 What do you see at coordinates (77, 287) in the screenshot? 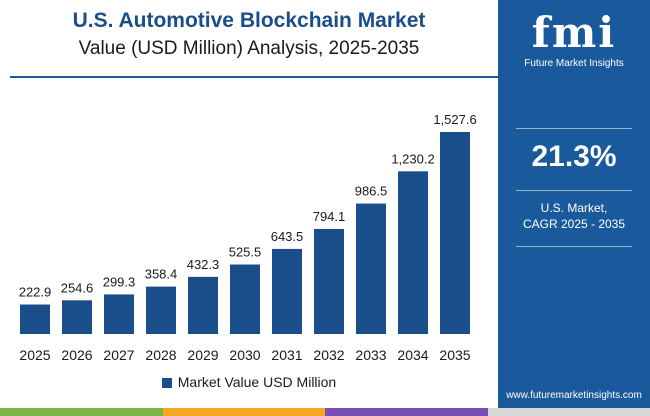
I see `value-label-2026: 254.6` at bounding box center [77, 287].